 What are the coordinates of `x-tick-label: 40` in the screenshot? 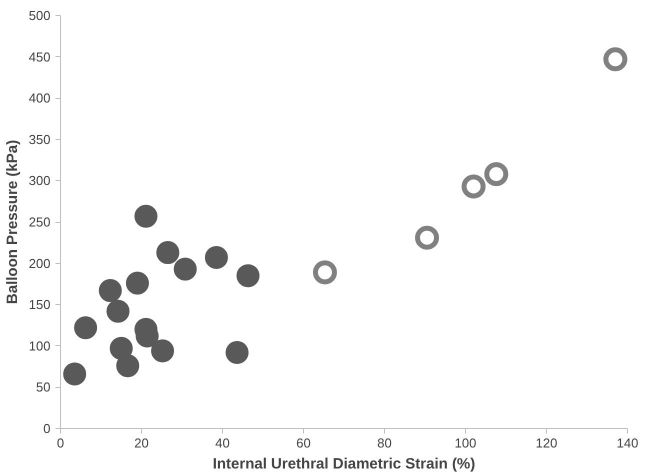 It's located at (222, 443).